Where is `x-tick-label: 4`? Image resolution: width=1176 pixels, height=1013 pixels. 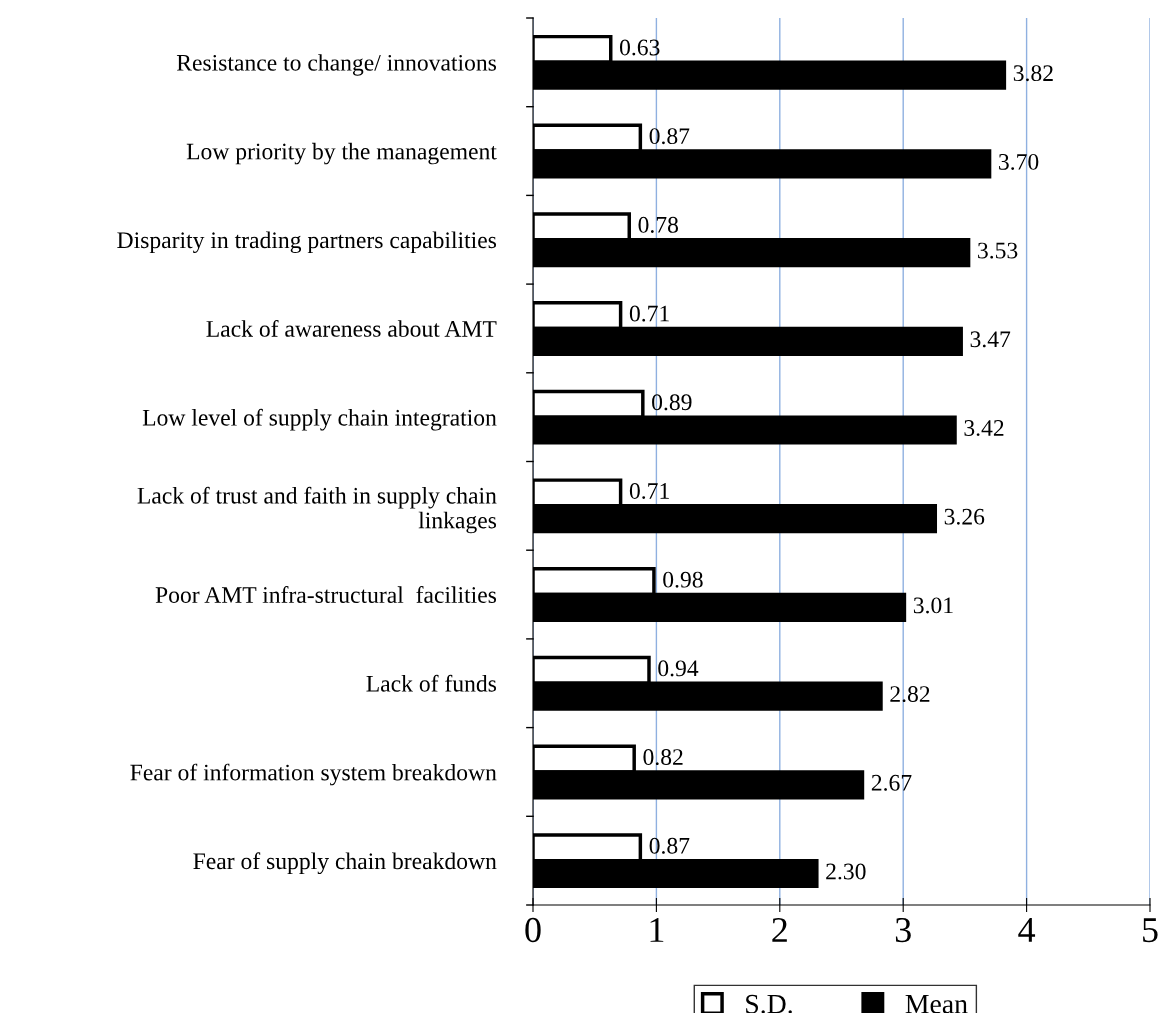
x-tick-label: 4 is located at coordinates (1027, 930).